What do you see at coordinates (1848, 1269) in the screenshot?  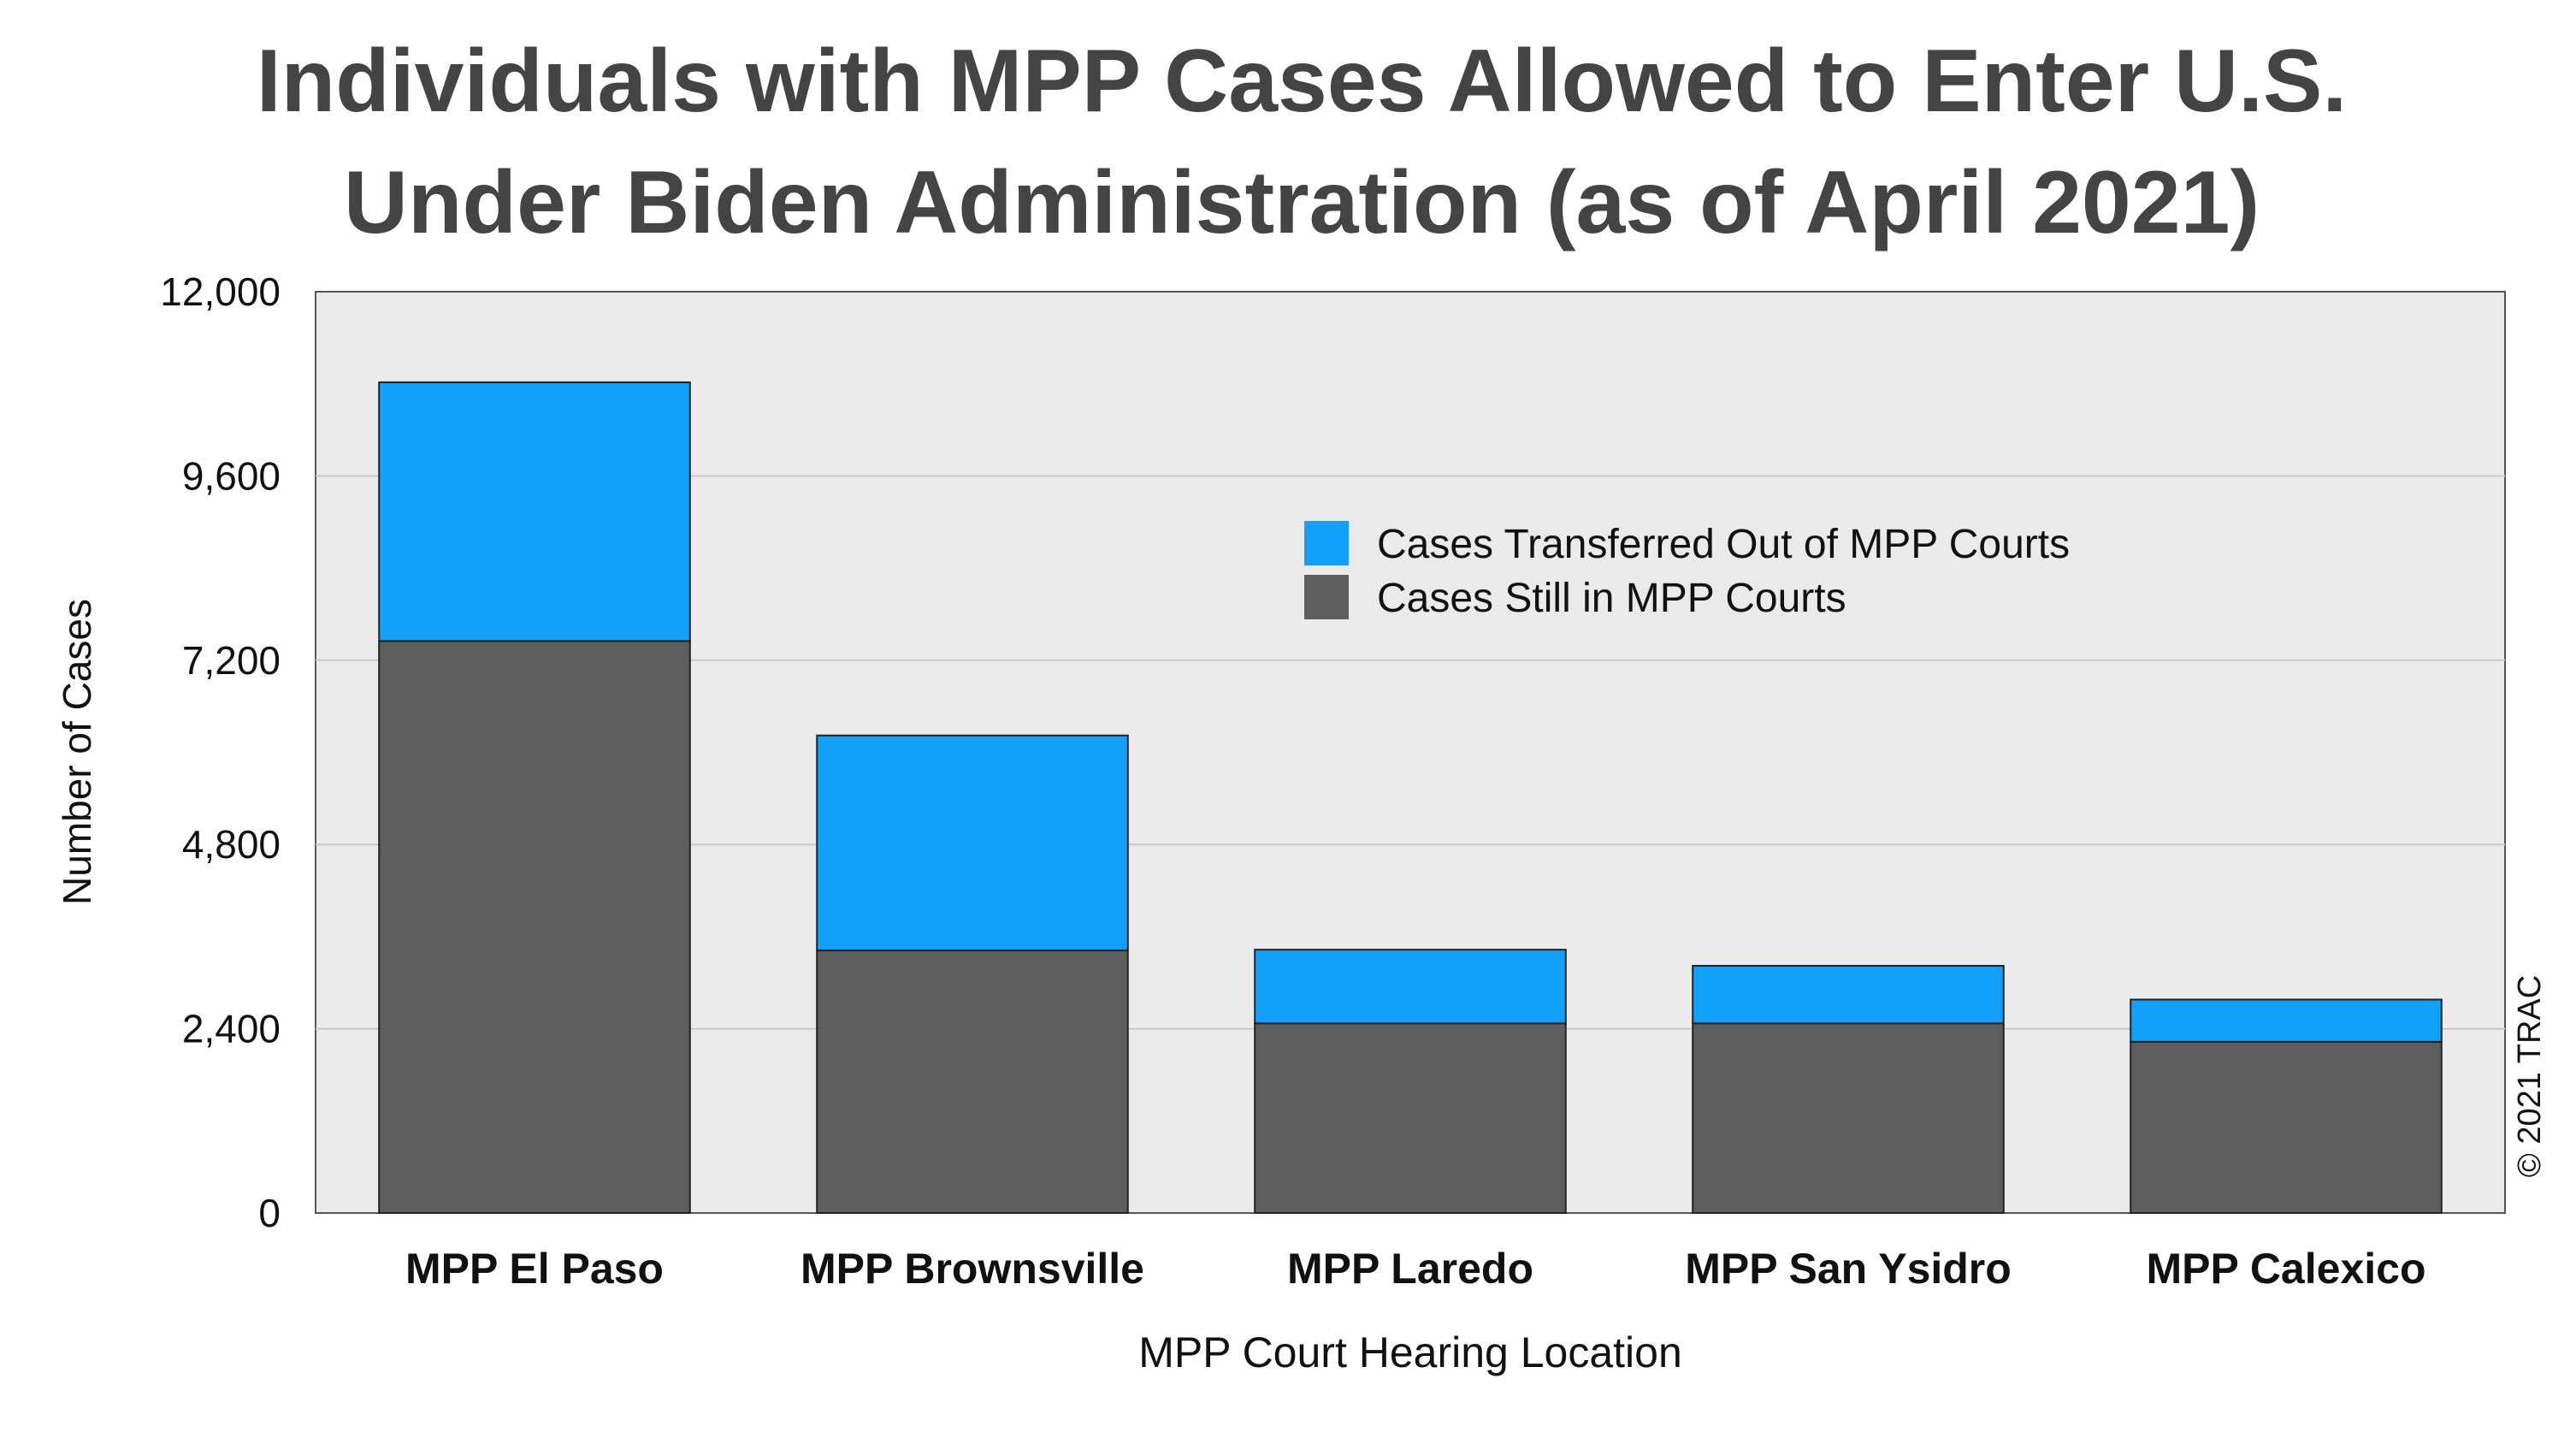 I see `x-tick-label: MPP San Ysidro` at bounding box center [1848, 1269].